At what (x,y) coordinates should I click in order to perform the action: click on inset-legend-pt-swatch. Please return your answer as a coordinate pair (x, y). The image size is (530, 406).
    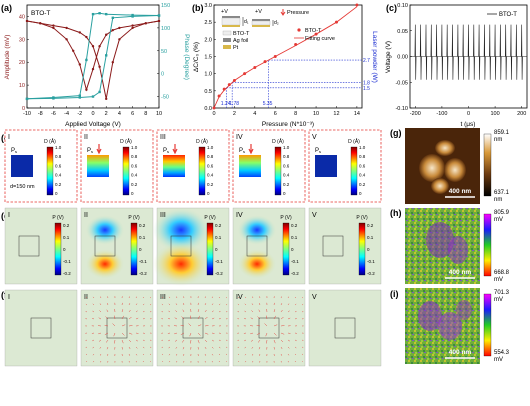
    Looking at the image, I should click on (227, 47).